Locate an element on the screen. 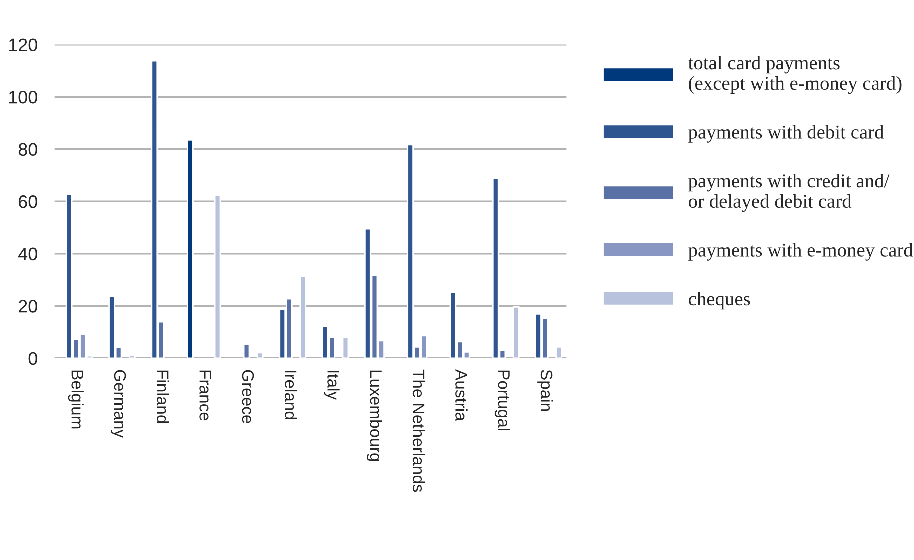 The image size is (914, 560). x-tick-label: Spain is located at coordinates (546, 391).